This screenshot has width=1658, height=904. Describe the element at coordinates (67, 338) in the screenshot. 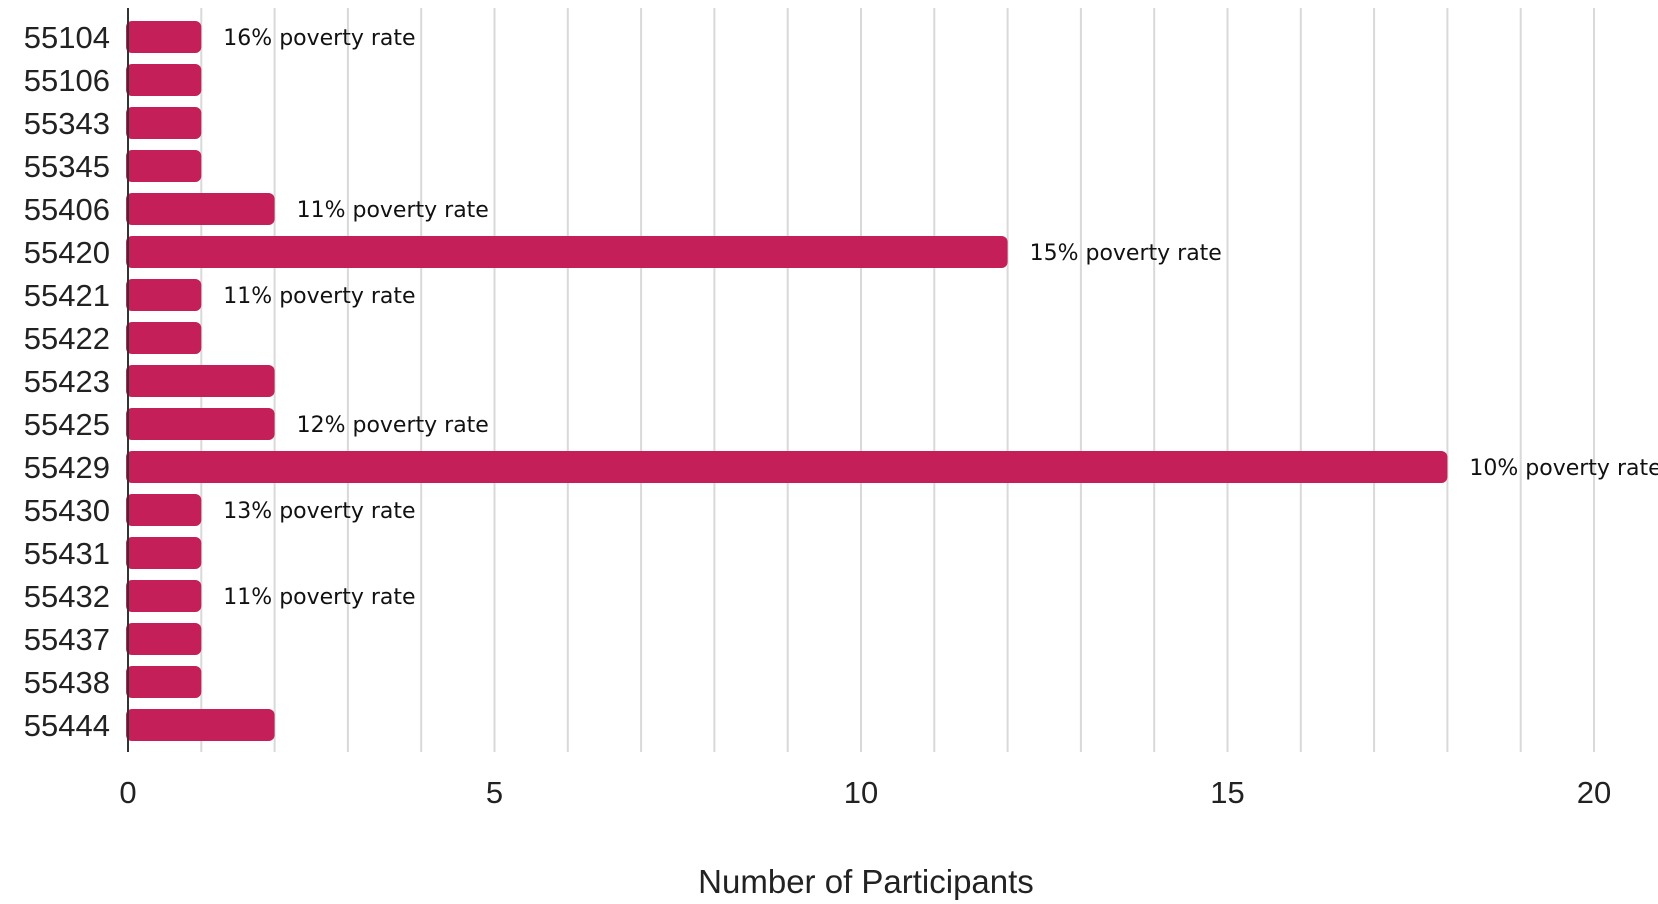

I see `category-label: 55422` at that location.